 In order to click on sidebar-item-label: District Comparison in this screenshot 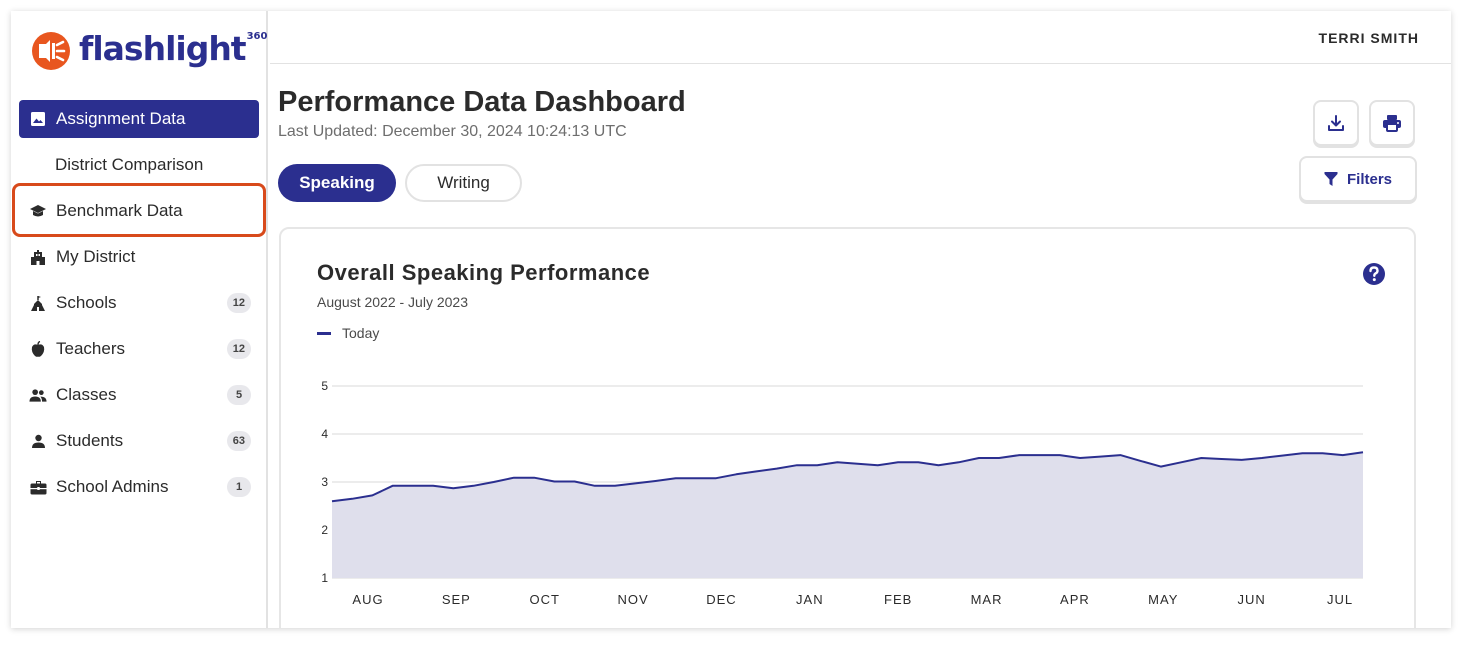, I will do `click(129, 164)`.